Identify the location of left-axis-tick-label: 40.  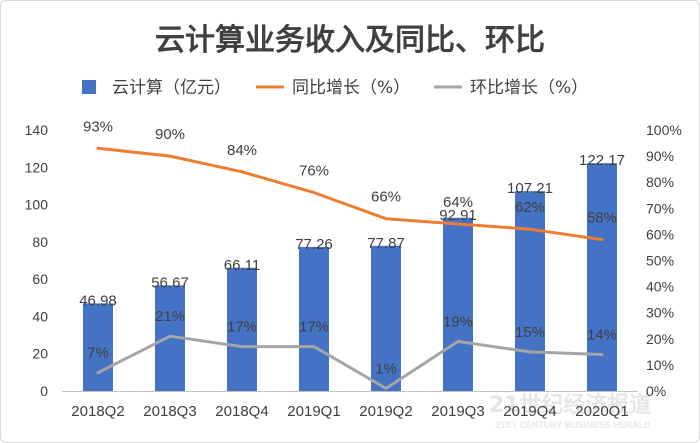
(40, 316).